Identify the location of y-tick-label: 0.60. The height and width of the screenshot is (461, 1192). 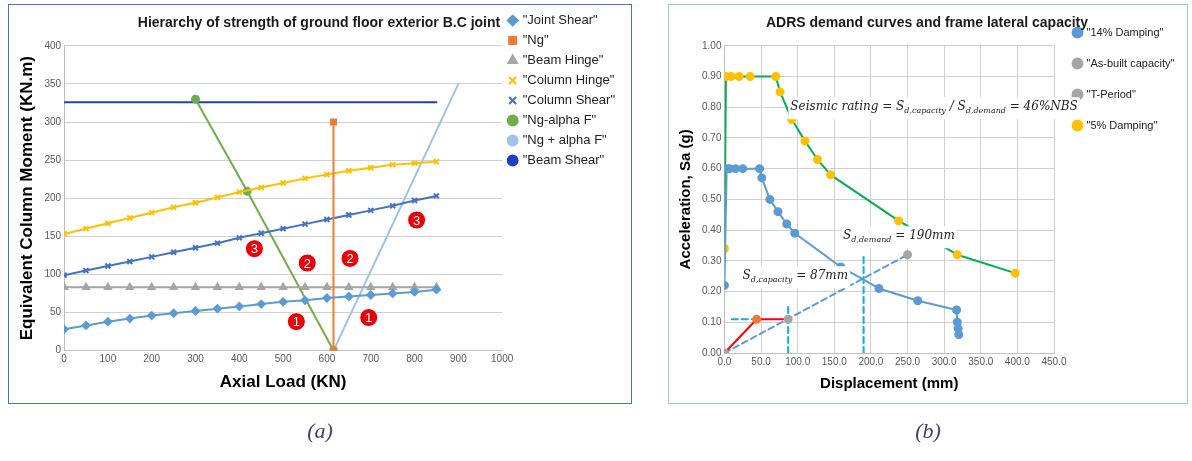
(711, 168).